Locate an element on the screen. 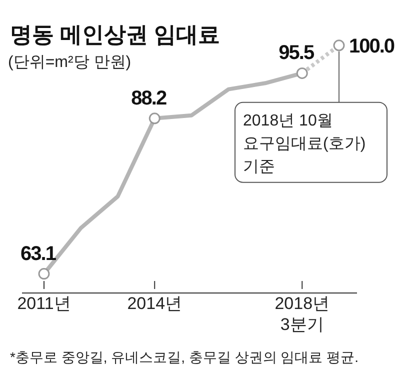 The height and width of the screenshot is (391, 396). x-tick-label: 2014년 is located at coordinates (154, 303).